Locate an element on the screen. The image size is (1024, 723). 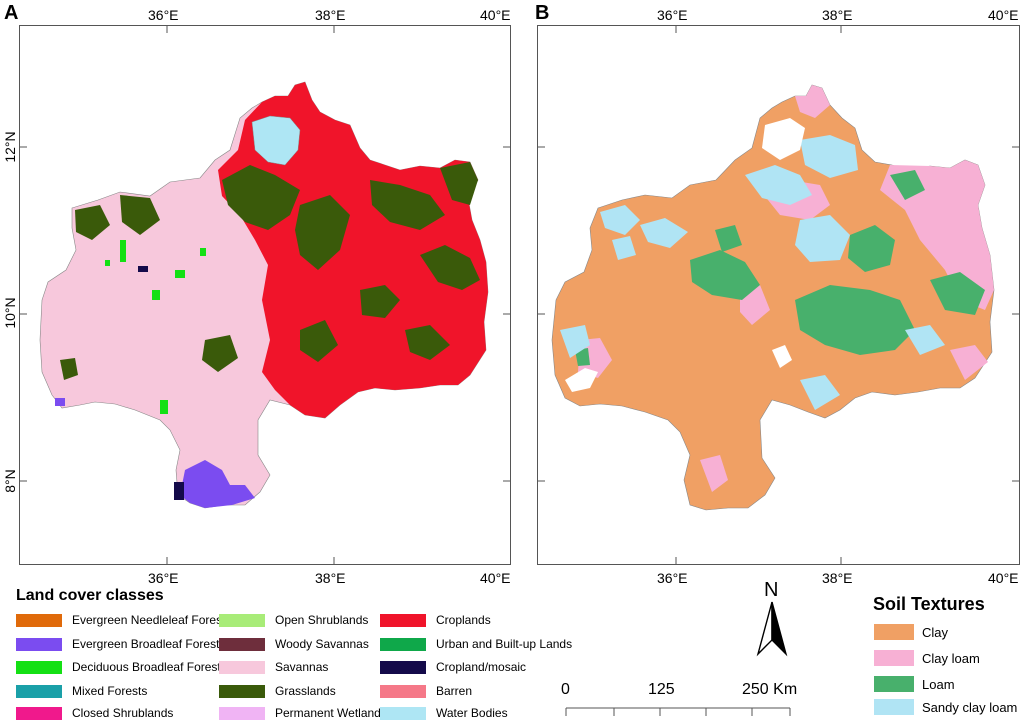
scale-bar-label-0: 0 is located at coordinates (565, 689).